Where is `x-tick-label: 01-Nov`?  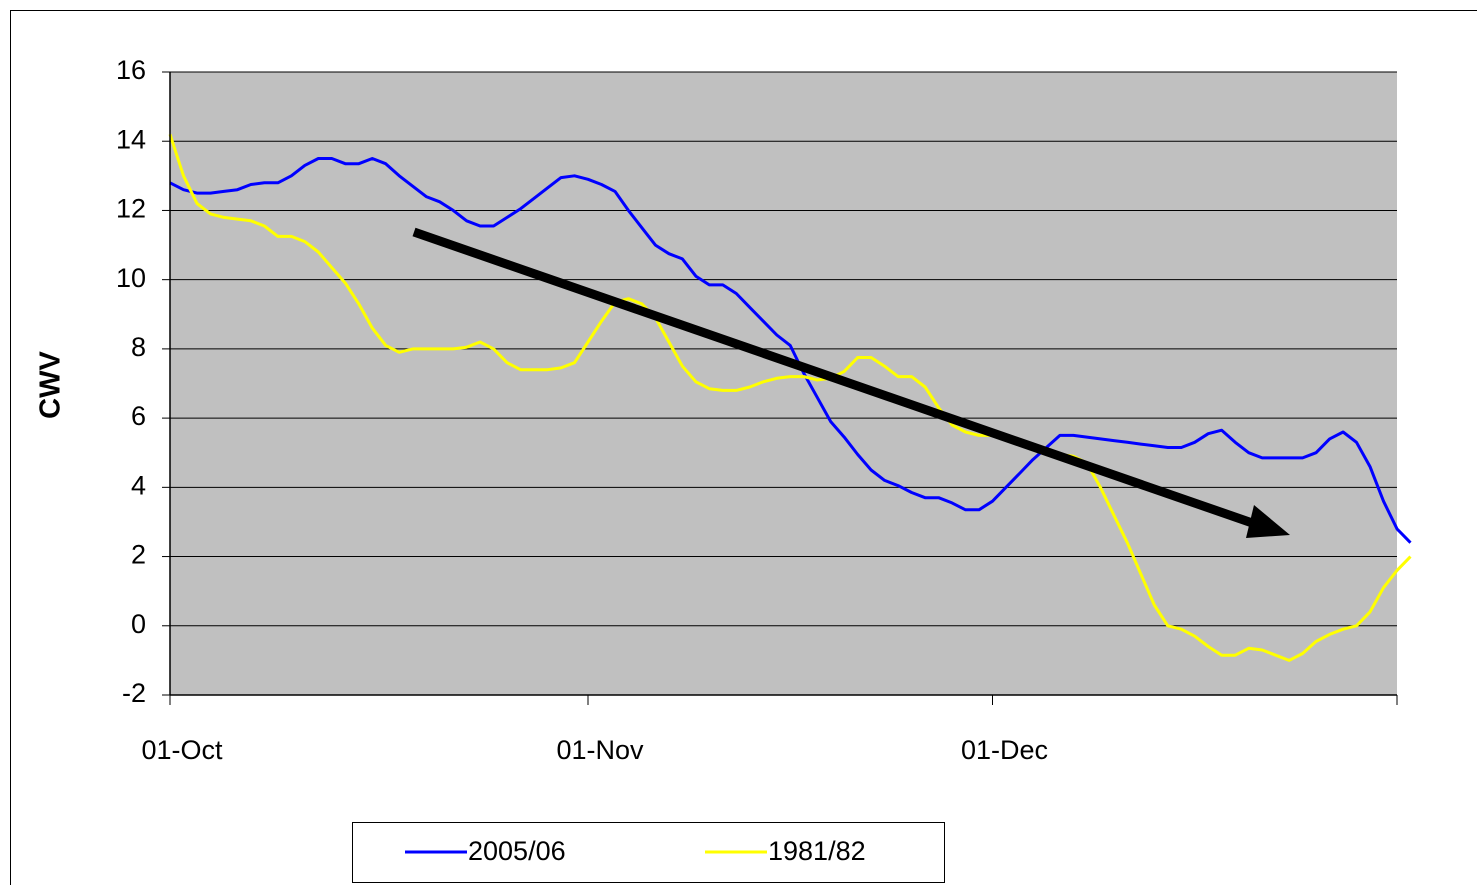
x-tick-label: 01-Nov is located at coordinates (600, 750).